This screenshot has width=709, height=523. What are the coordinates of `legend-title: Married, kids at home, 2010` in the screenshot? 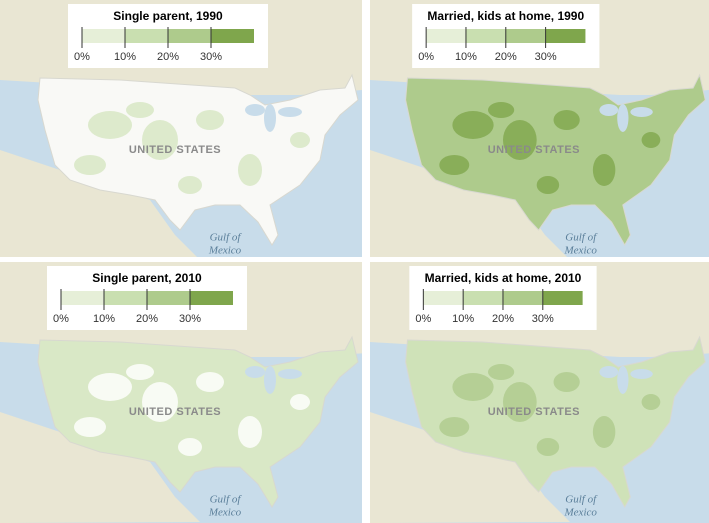 It's located at (503, 278).